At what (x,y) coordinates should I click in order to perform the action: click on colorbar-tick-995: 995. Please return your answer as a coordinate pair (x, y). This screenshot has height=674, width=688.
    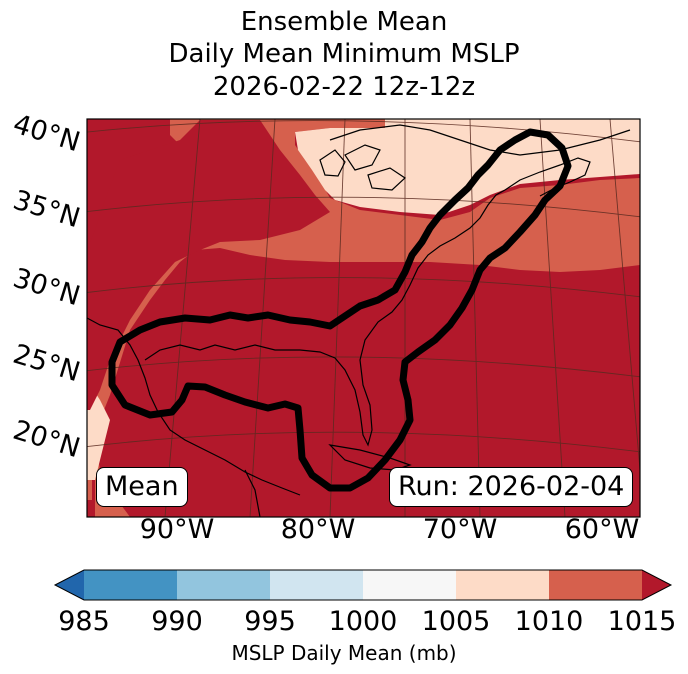
    Looking at the image, I should click on (270, 621).